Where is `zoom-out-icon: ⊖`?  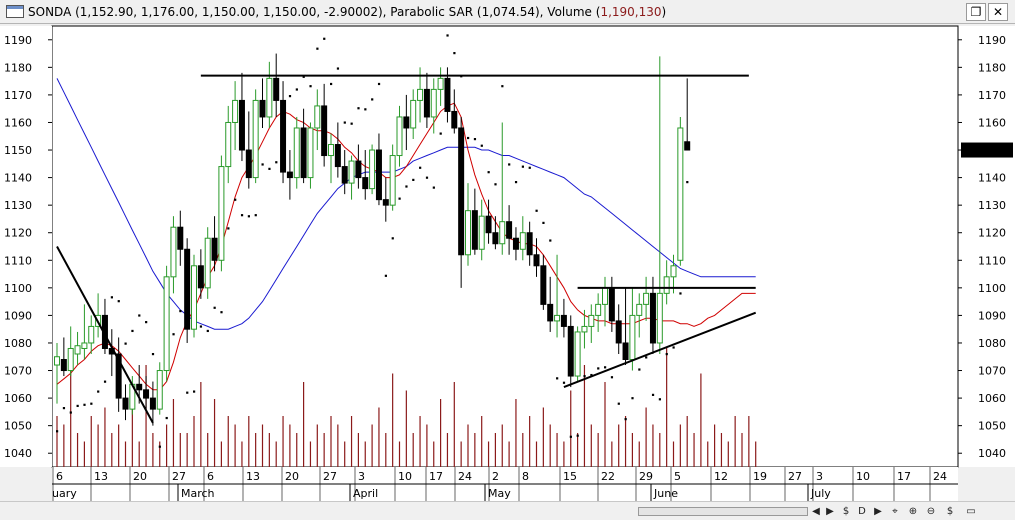 zoom-out-icon: ⊖ is located at coordinates (931, 511).